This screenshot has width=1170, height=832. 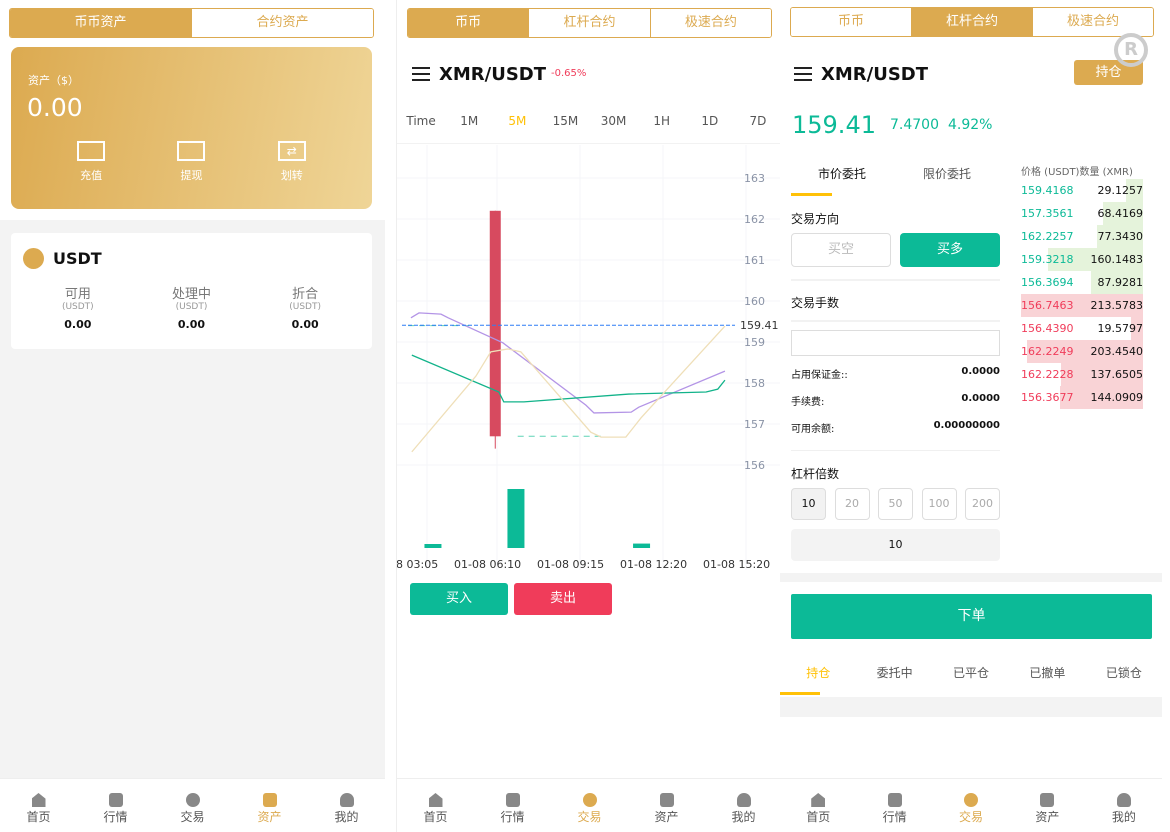 I want to click on bid-row: 156.7463 213.5783, so click(x=1082, y=305).